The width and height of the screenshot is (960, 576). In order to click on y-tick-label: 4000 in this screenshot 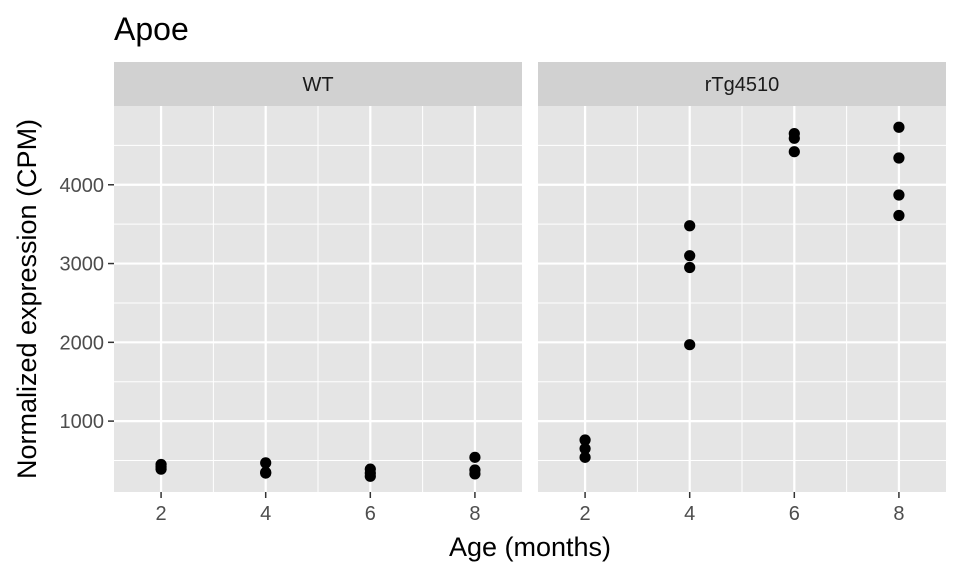, I will do `click(82, 186)`.